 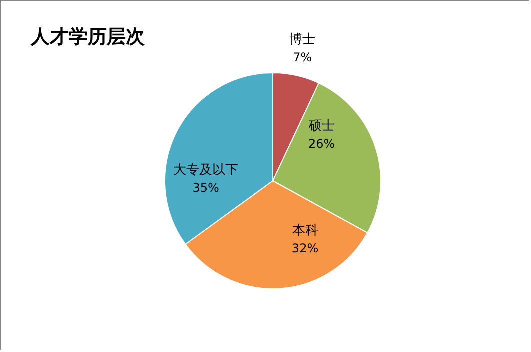 I want to click on slice-label: 本科, so click(x=305, y=231).